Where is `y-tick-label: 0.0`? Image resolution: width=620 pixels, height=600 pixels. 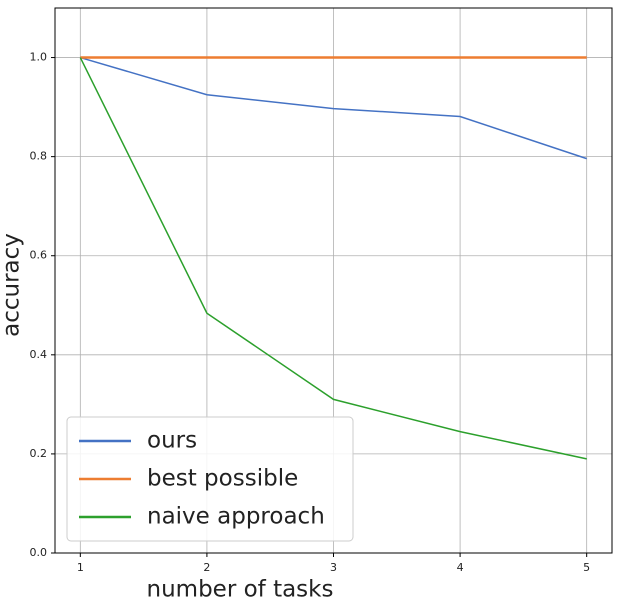 y-tick-label: 0.0 is located at coordinates (39, 552).